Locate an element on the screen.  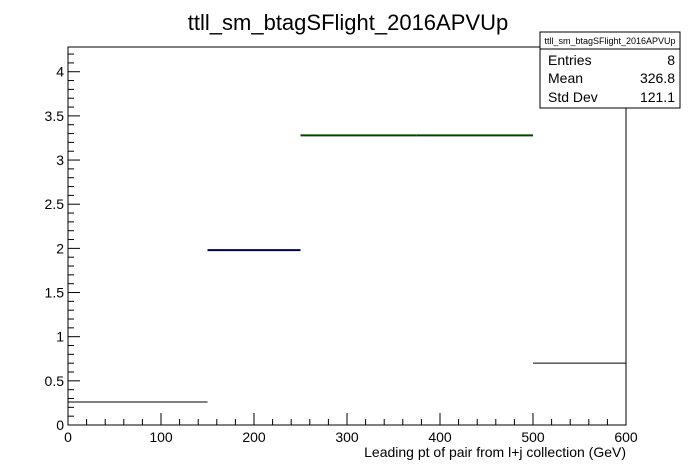
stats-box-title: ttll_sm_btagSFlight_2016APVUp is located at coordinates (609, 41).